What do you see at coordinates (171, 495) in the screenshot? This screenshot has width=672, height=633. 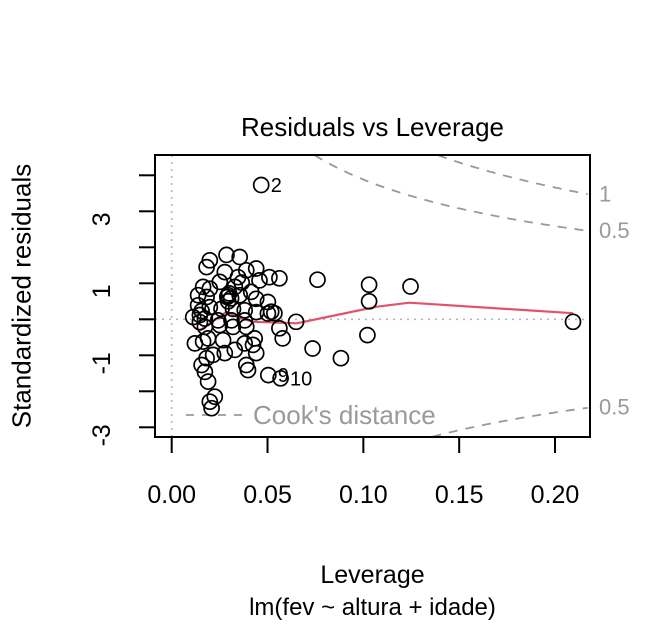 I see `x-tick-label: 0.00` at bounding box center [171, 495].